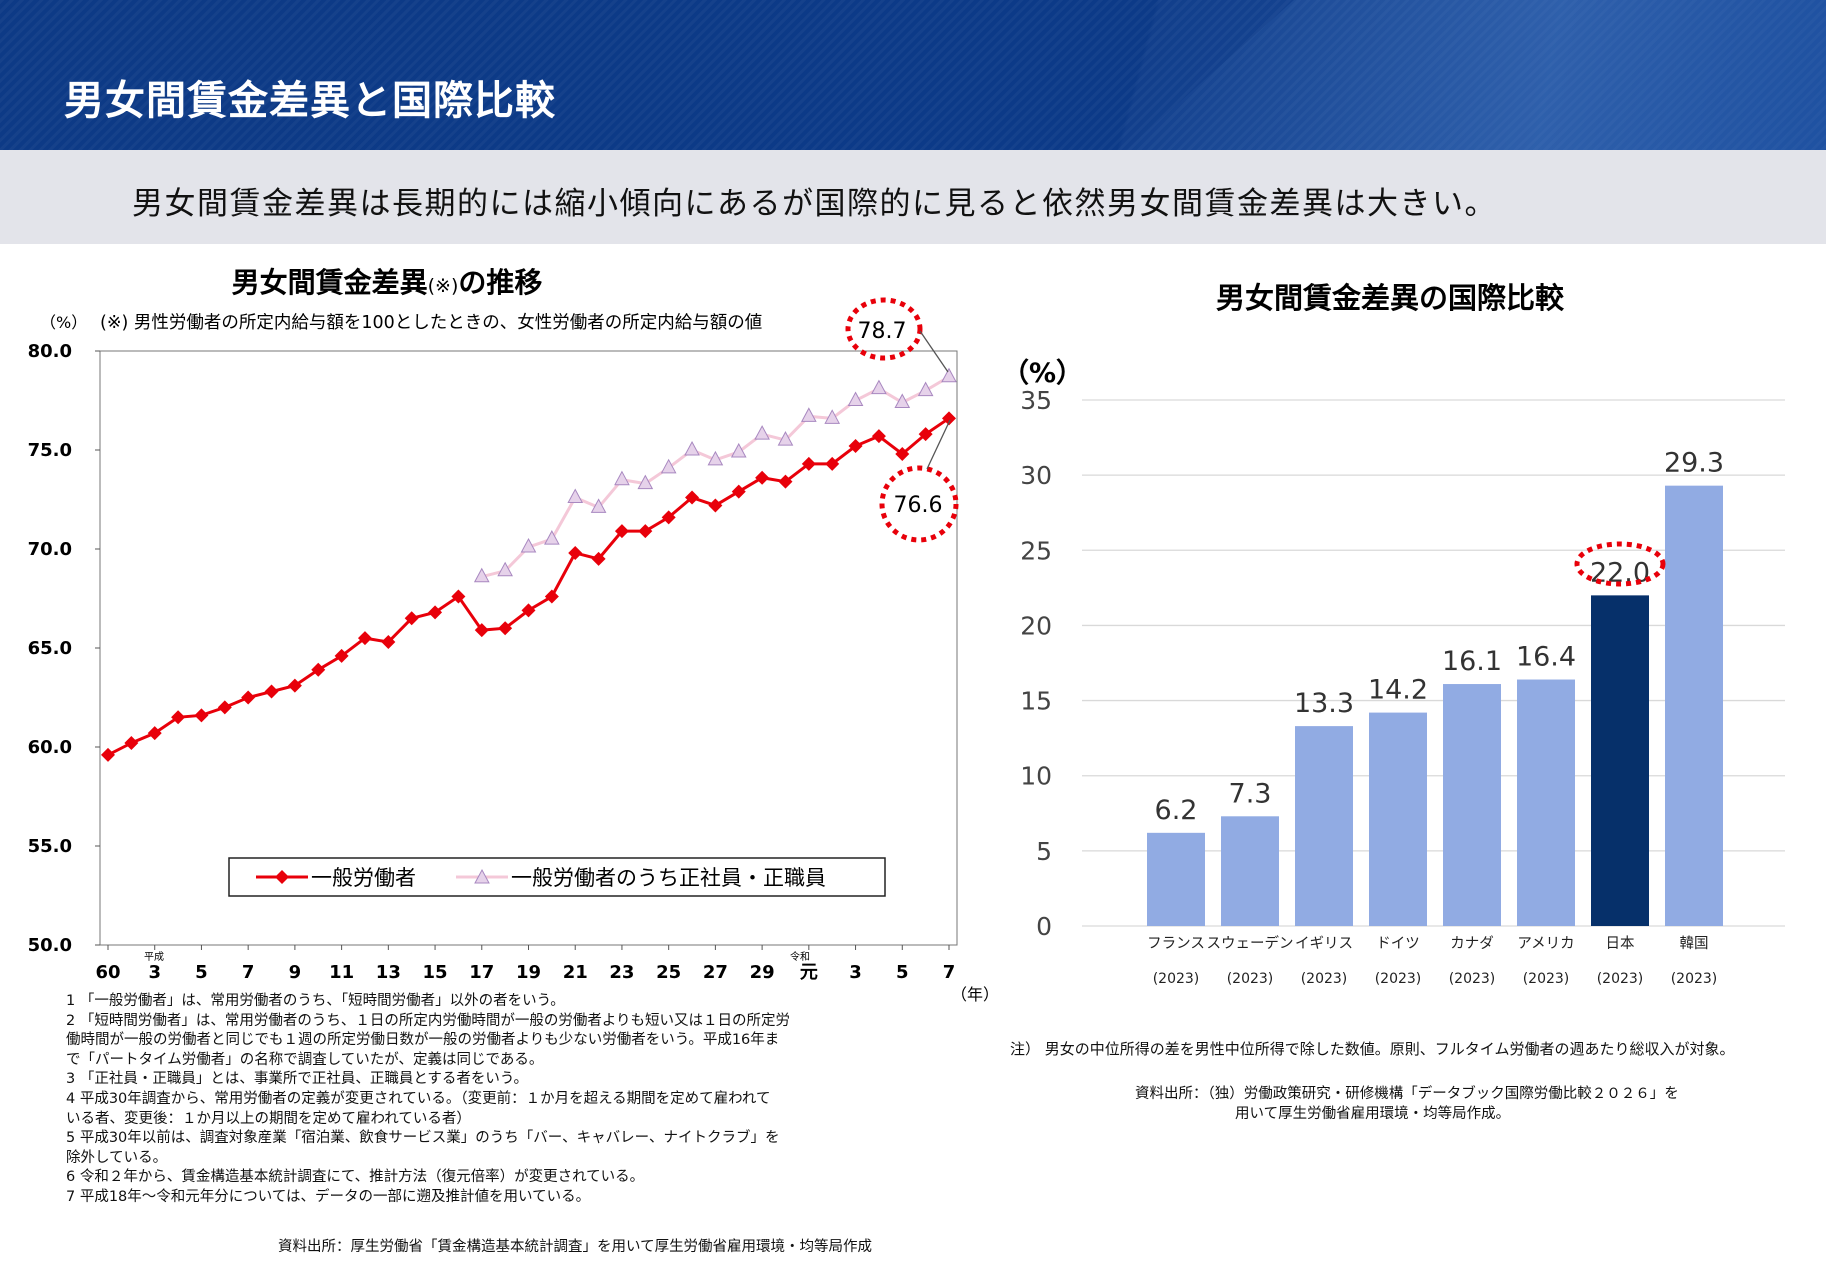  What do you see at coordinates (363, 878) in the screenshot?
I see `legend-general-label: 一般労働者` at bounding box center [363, 878].